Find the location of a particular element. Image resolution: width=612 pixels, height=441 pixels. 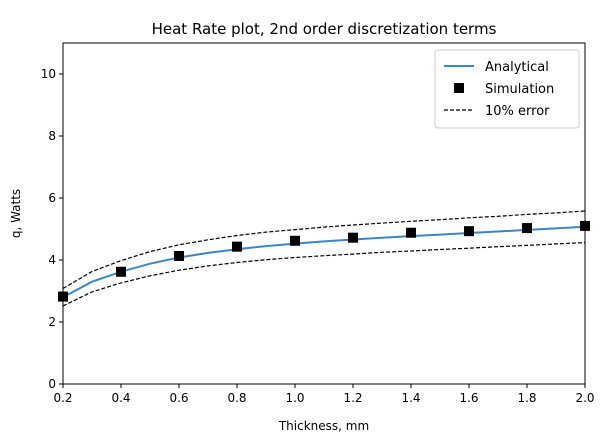

legend-label: Analytical is located at coordinates (517, 67).